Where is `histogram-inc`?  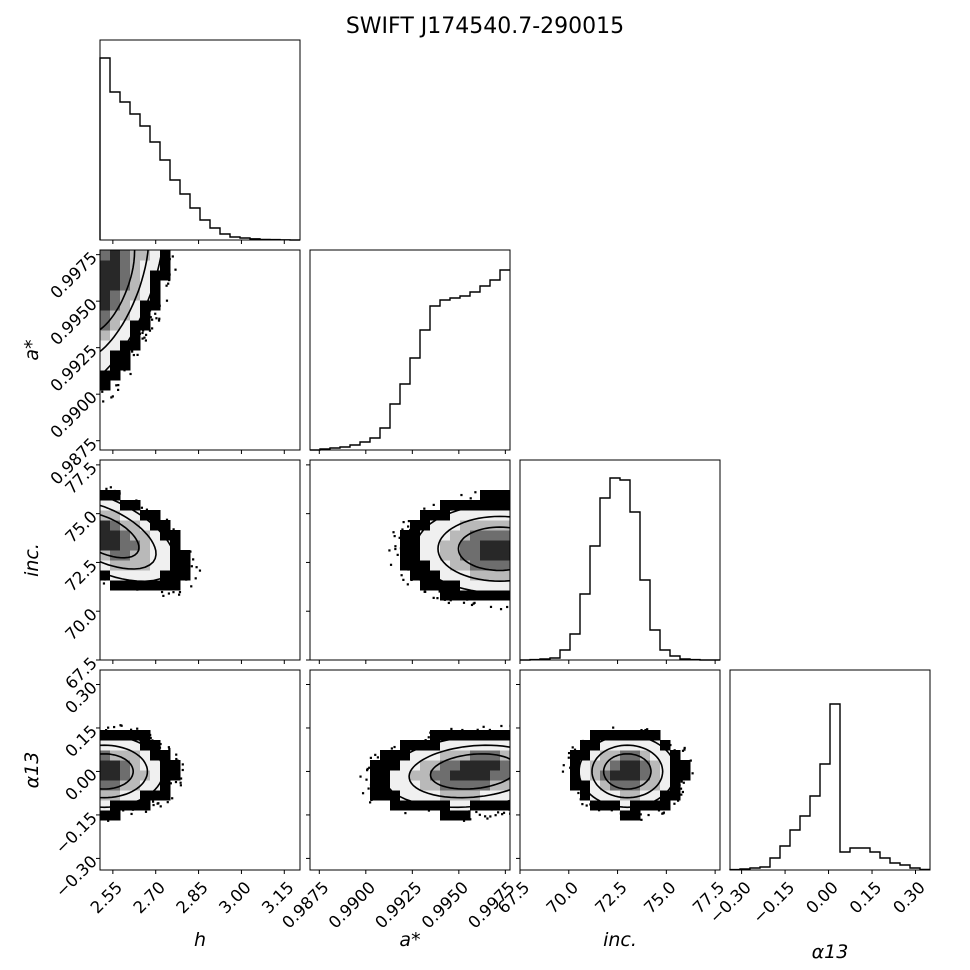
histogram-inc is located at coordinates (620, 560).